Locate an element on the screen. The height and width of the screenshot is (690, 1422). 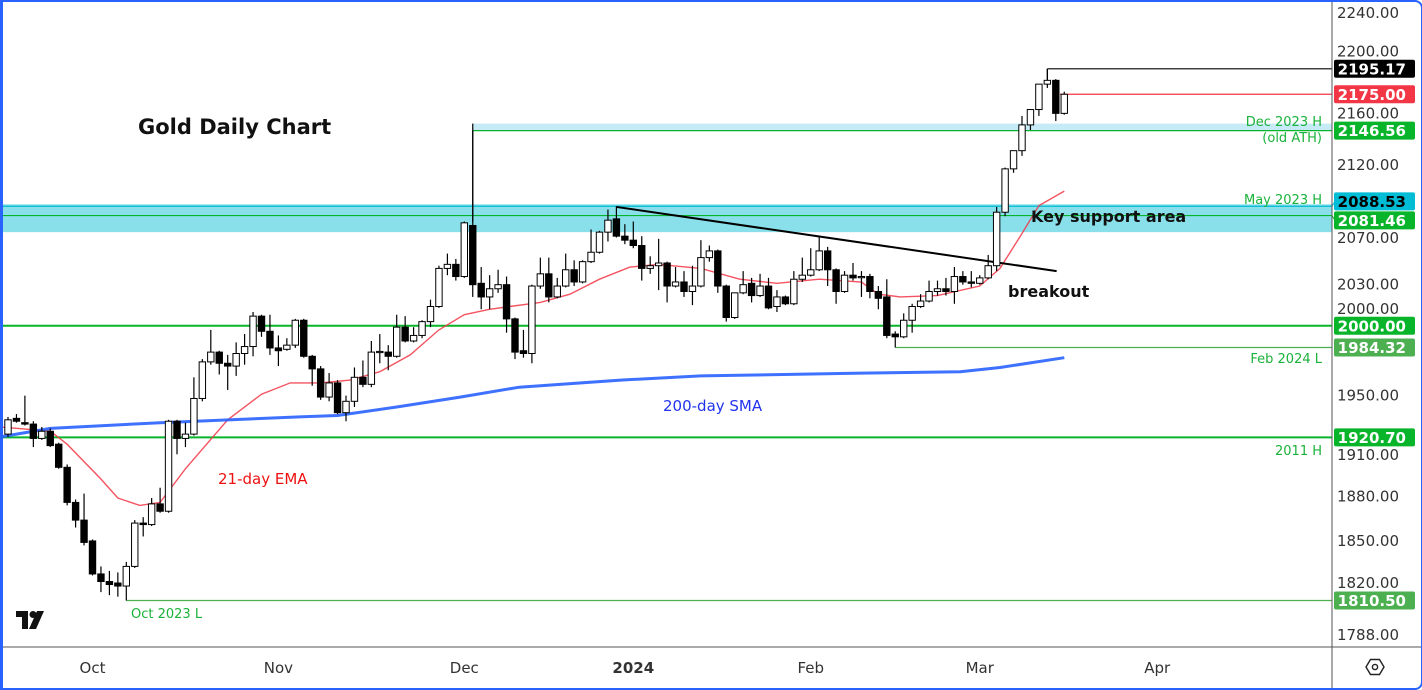
price-tick-label: 2240.00 is located at coordinates (1368, 13).